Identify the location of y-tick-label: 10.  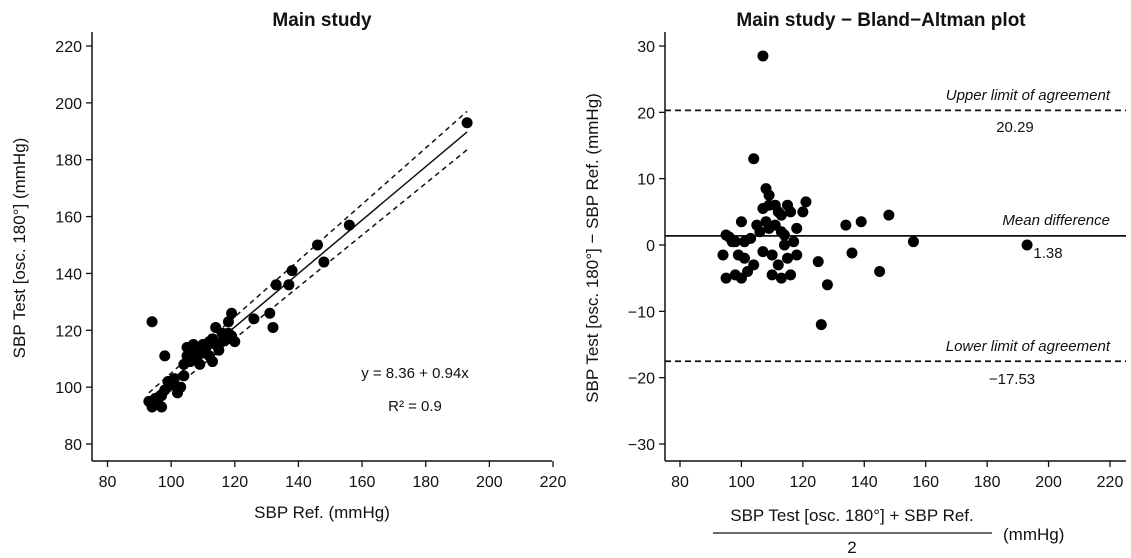
(646, 180).